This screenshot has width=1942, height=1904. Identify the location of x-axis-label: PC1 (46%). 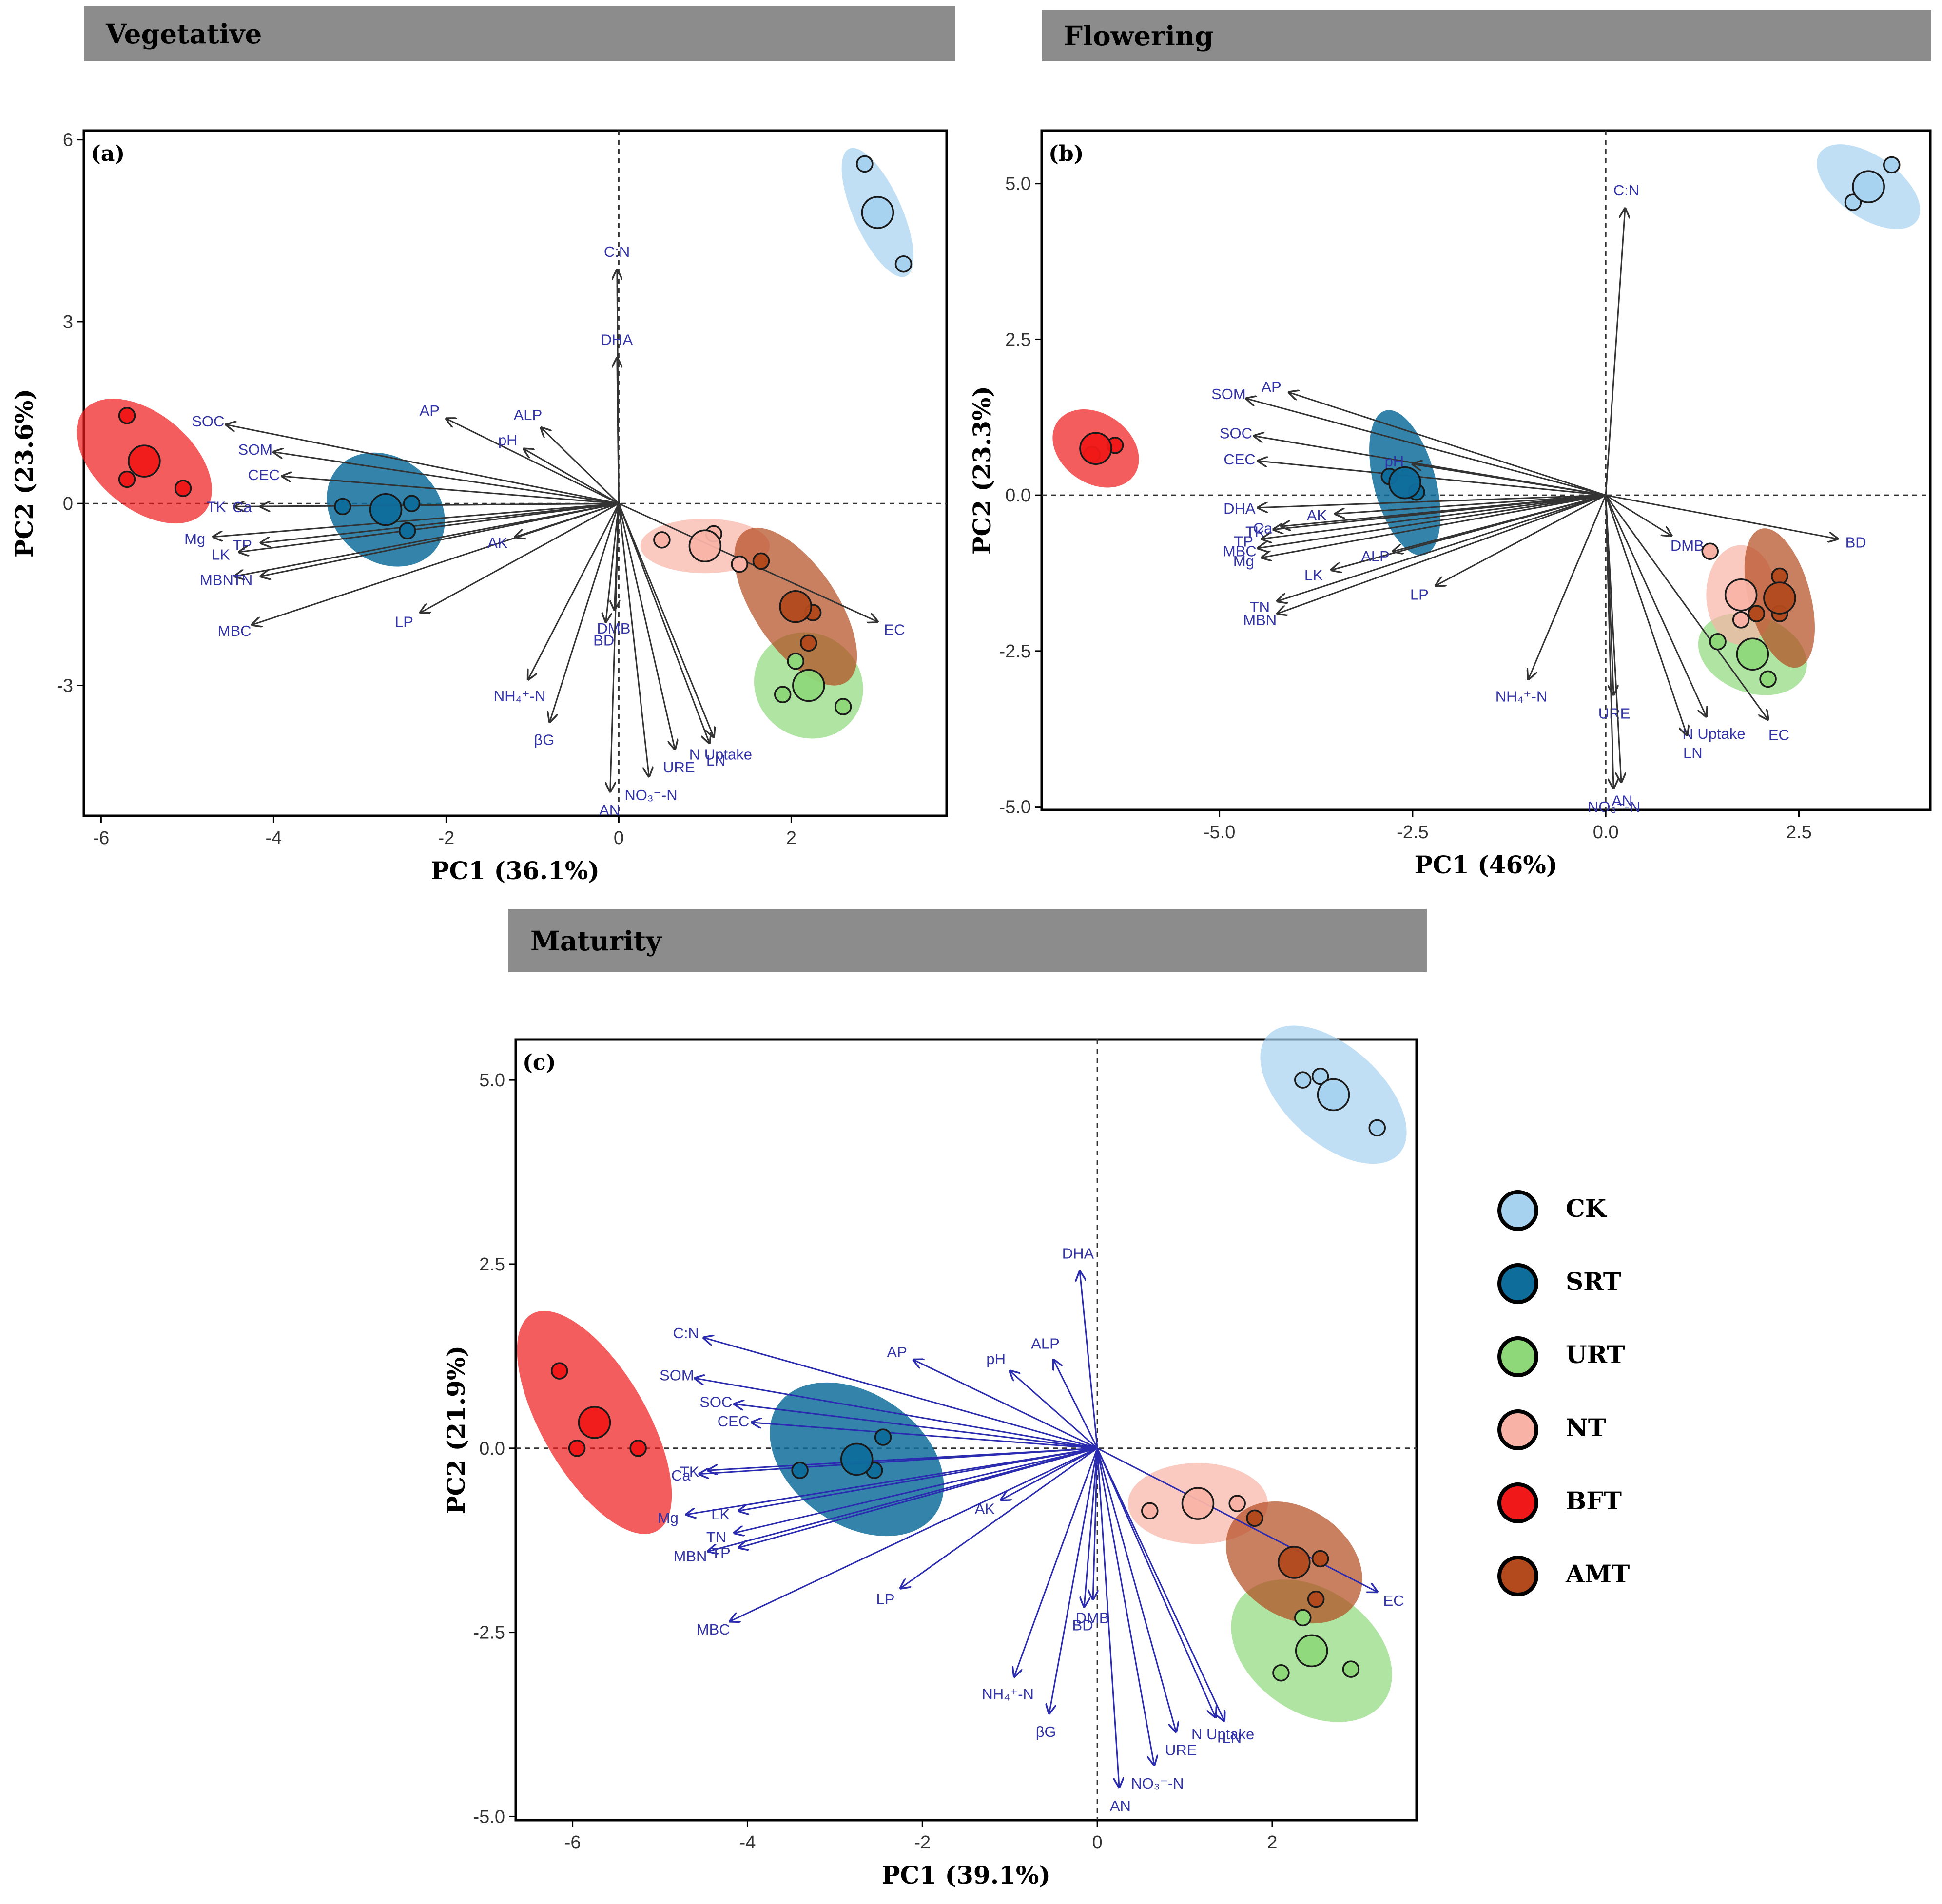
(1486, 864).